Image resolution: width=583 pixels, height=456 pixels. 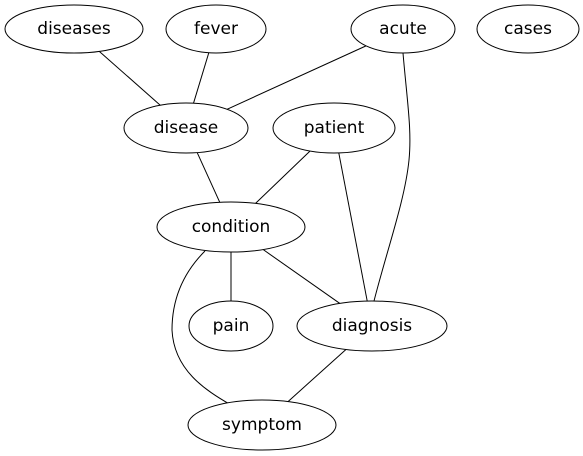 I want to click on edge-diagnosis-symptom, so click(x=317, y=375).